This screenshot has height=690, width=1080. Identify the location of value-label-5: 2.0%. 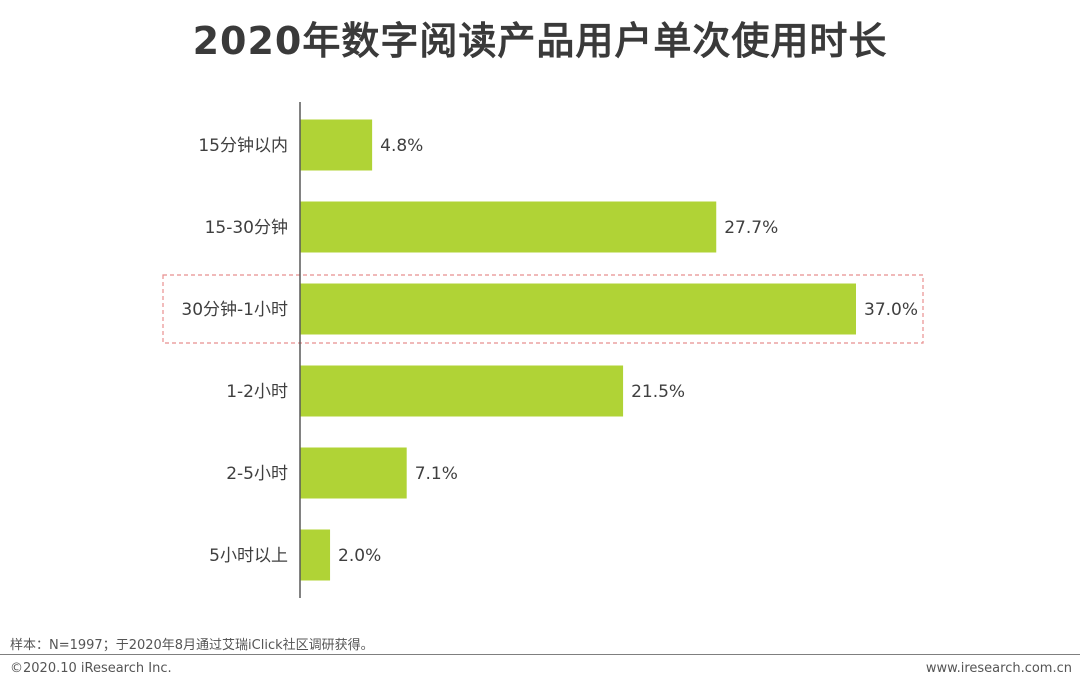
(359, 556).